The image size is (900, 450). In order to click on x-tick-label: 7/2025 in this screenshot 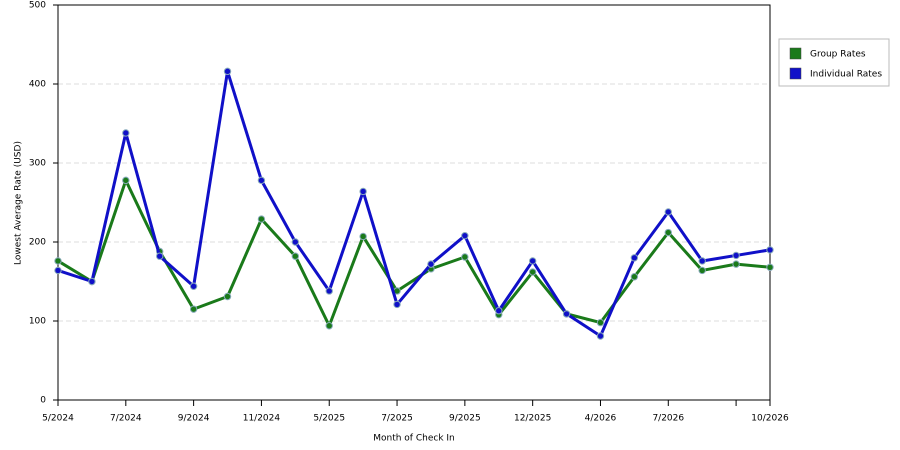, I will do `click(397, 419)`.